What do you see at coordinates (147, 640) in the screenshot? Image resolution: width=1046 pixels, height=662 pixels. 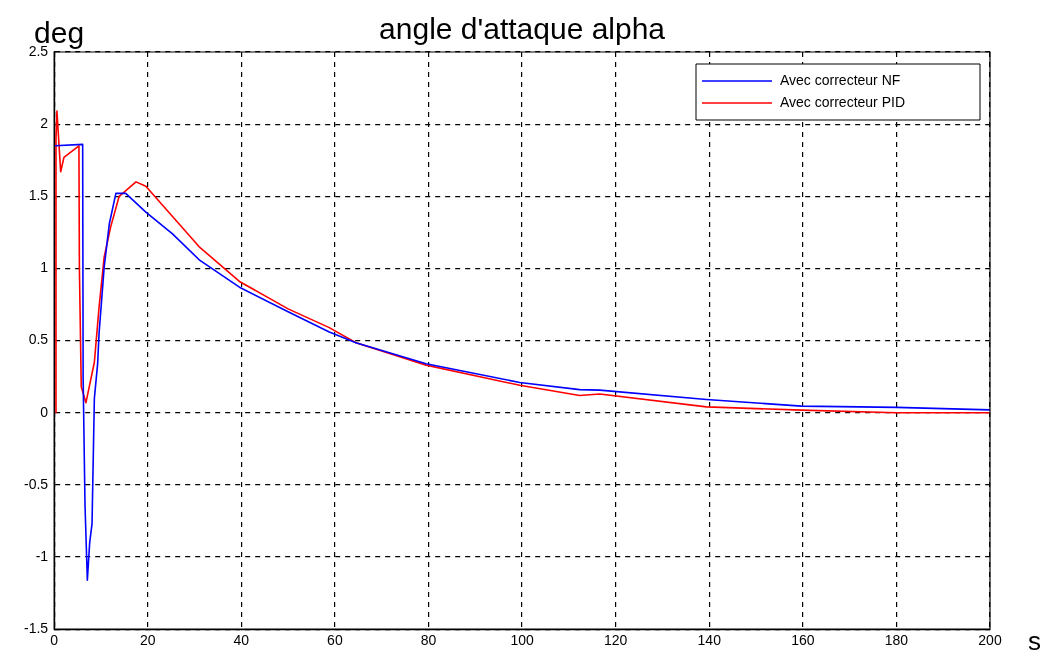 I see `x-tick-label: 20` at bounding box center [147, 640].